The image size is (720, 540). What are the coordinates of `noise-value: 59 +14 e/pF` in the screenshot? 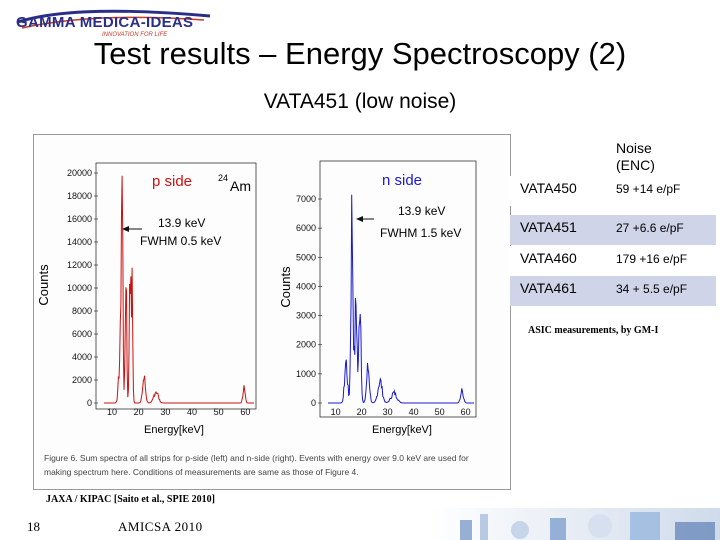 It's located at (648, 189).